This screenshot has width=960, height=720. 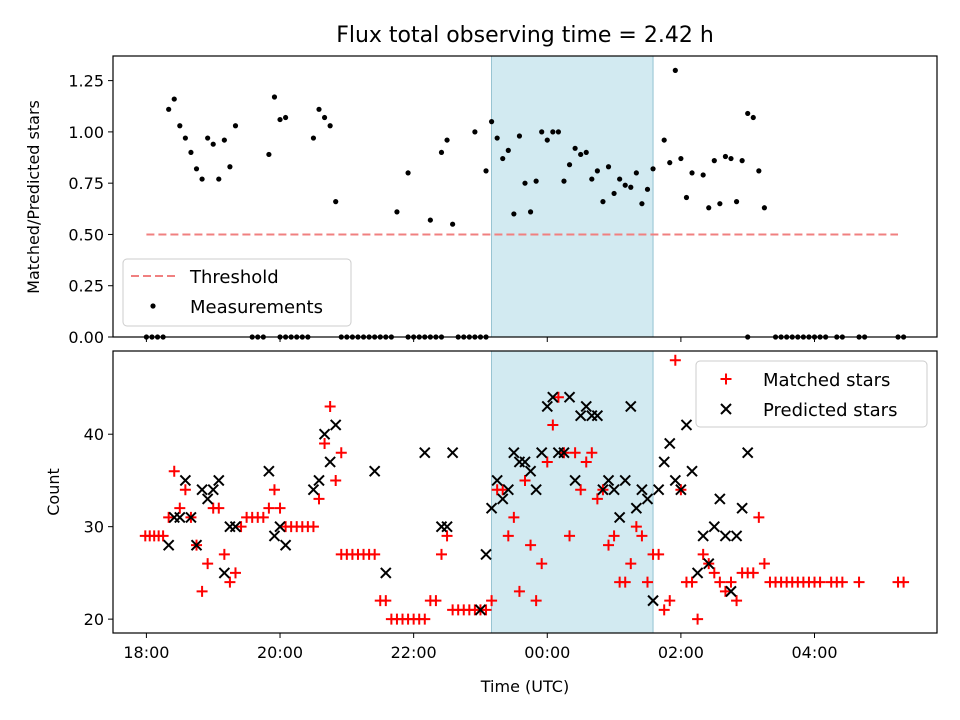 I want to click on x-tick-label-0: 18:00, so click(x=146, y=652).